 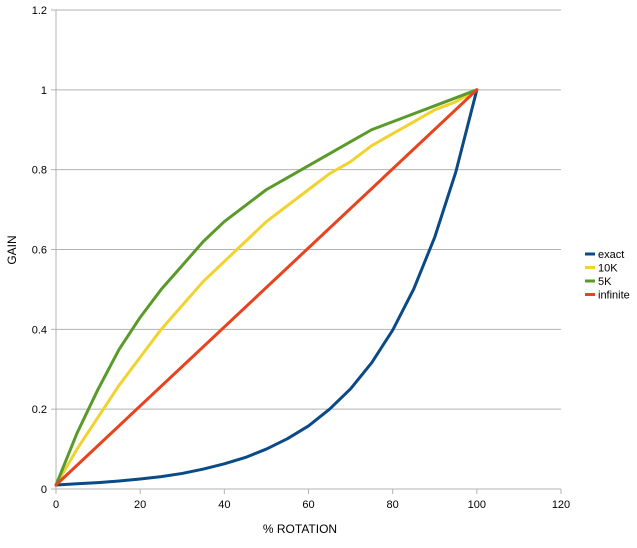 What do you see at coordinates (614, 296) in the screenshot?
I see `legend-label-infinite: infinite` at bounding box center [614, 296].